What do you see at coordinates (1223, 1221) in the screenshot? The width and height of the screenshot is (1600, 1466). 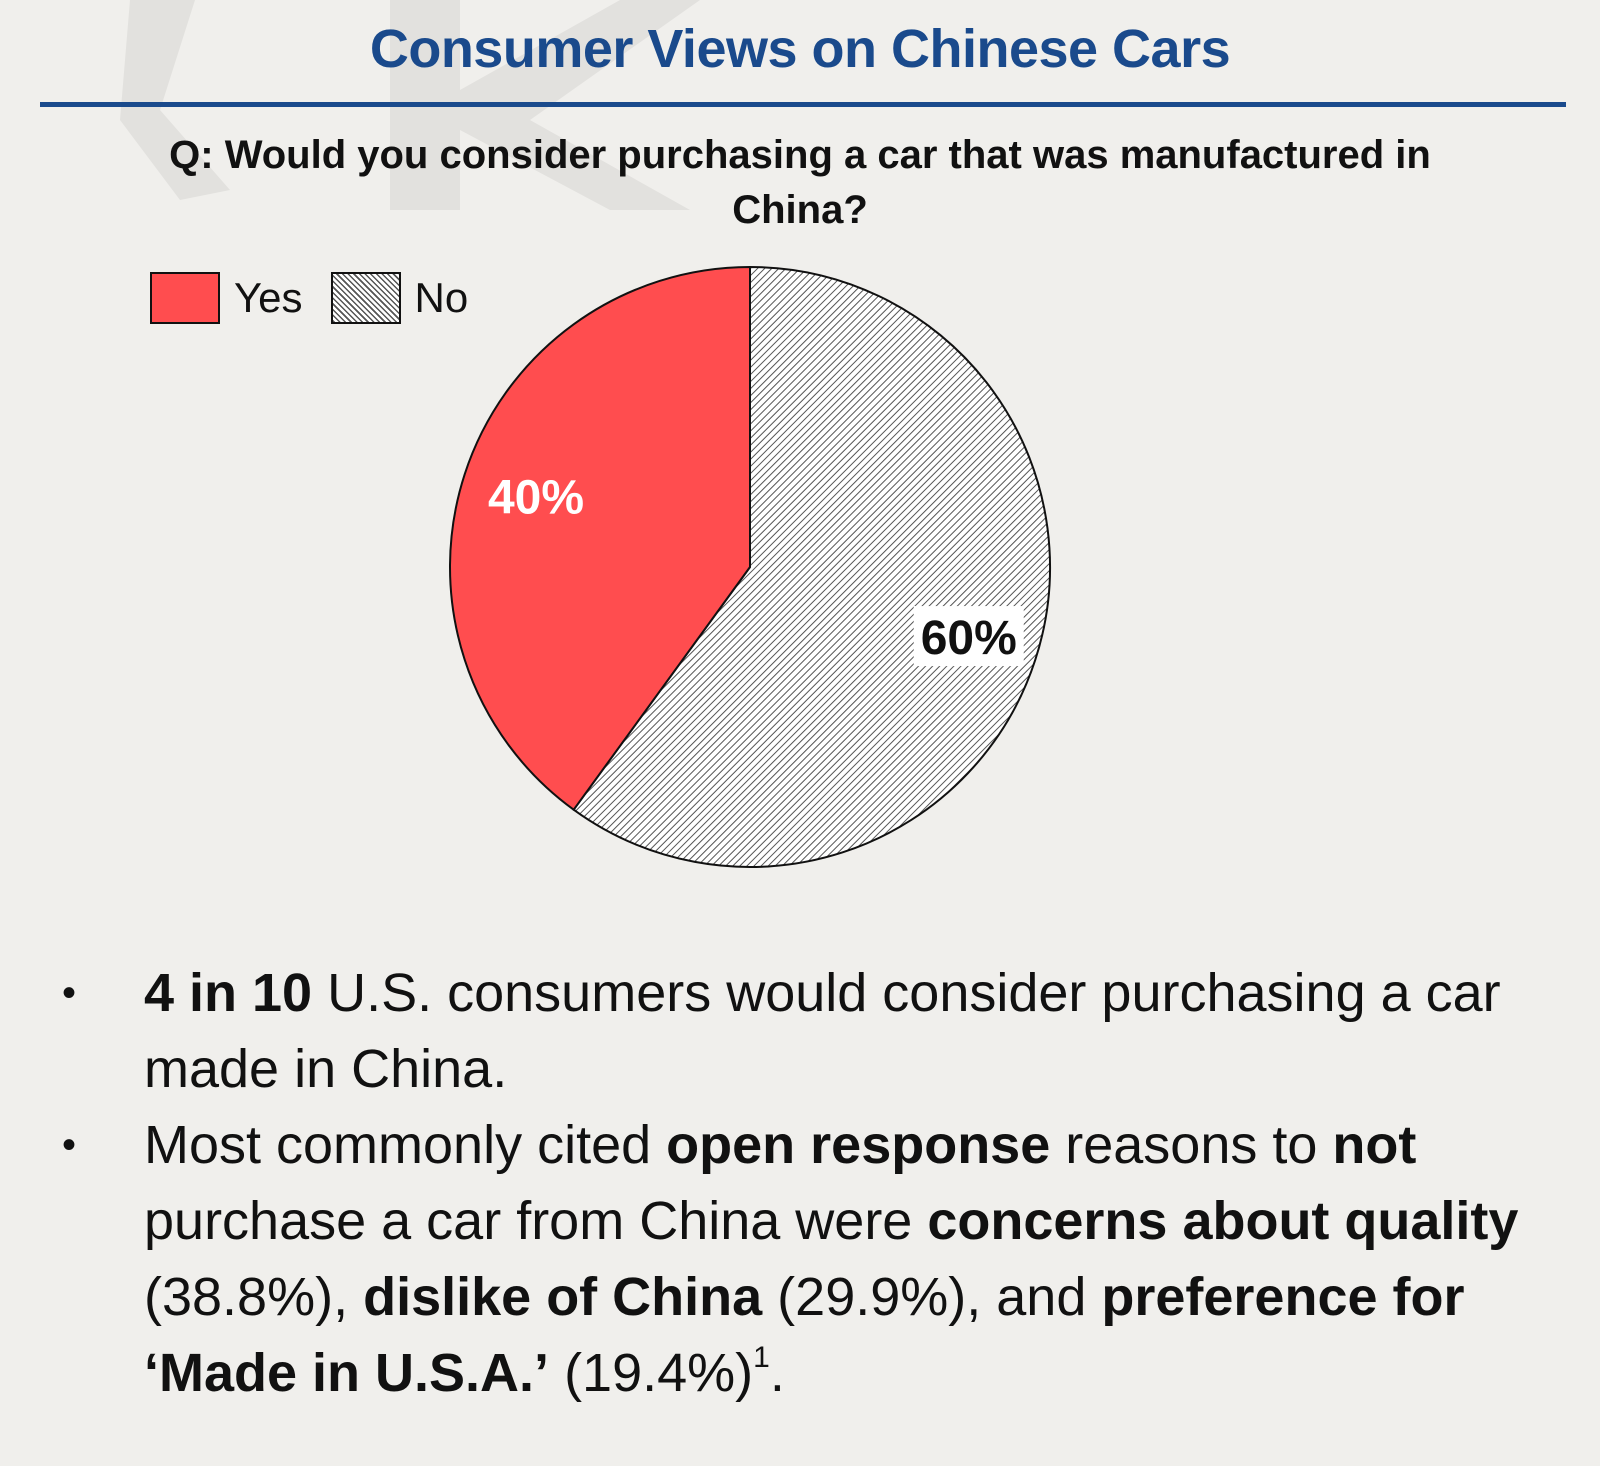 I see `finding-2-bold: concerns about quality` at bounding box center [1223, 1221].